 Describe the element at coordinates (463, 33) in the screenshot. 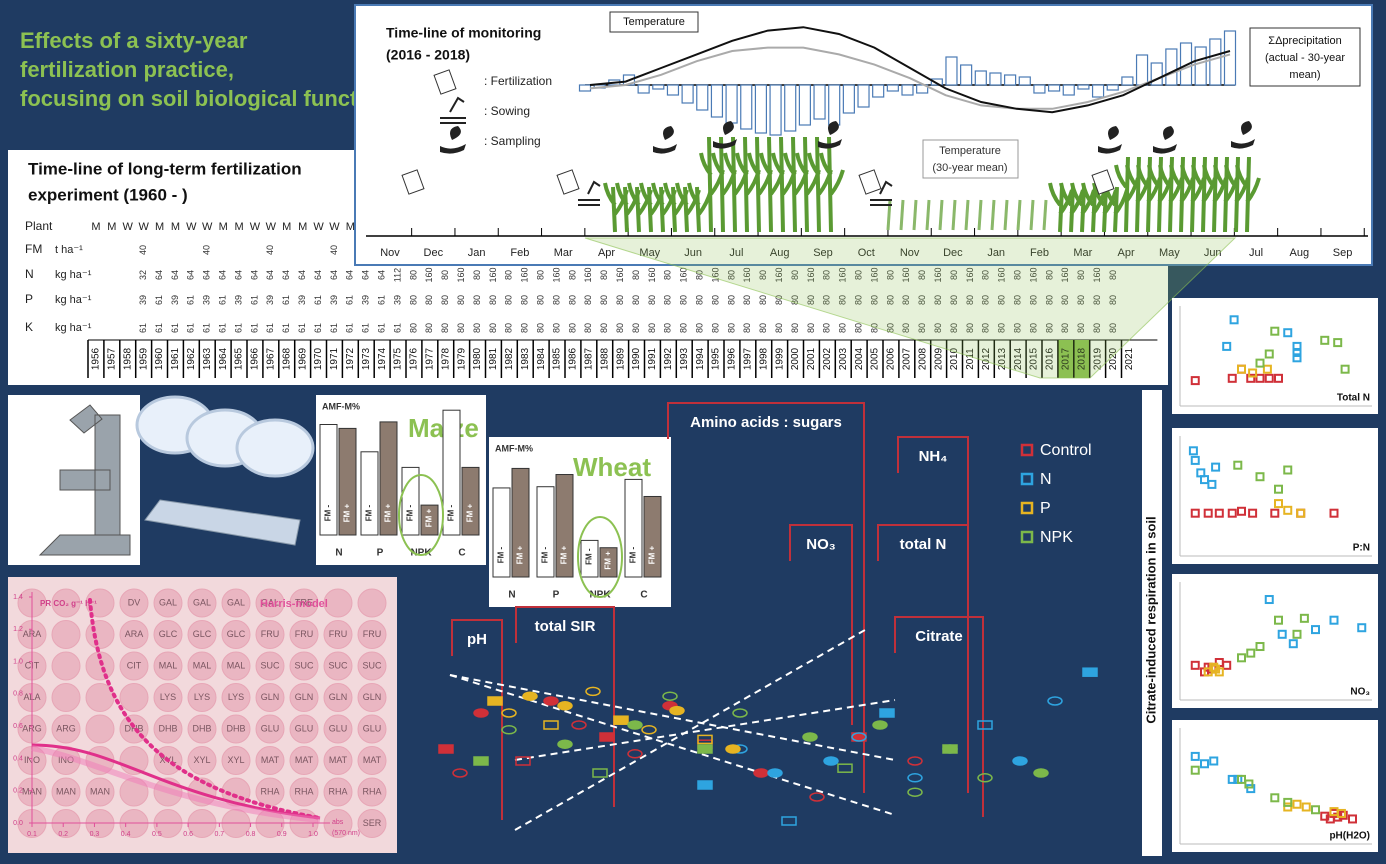

I see `monitoring-title: Time-line of monitoring` at that location.